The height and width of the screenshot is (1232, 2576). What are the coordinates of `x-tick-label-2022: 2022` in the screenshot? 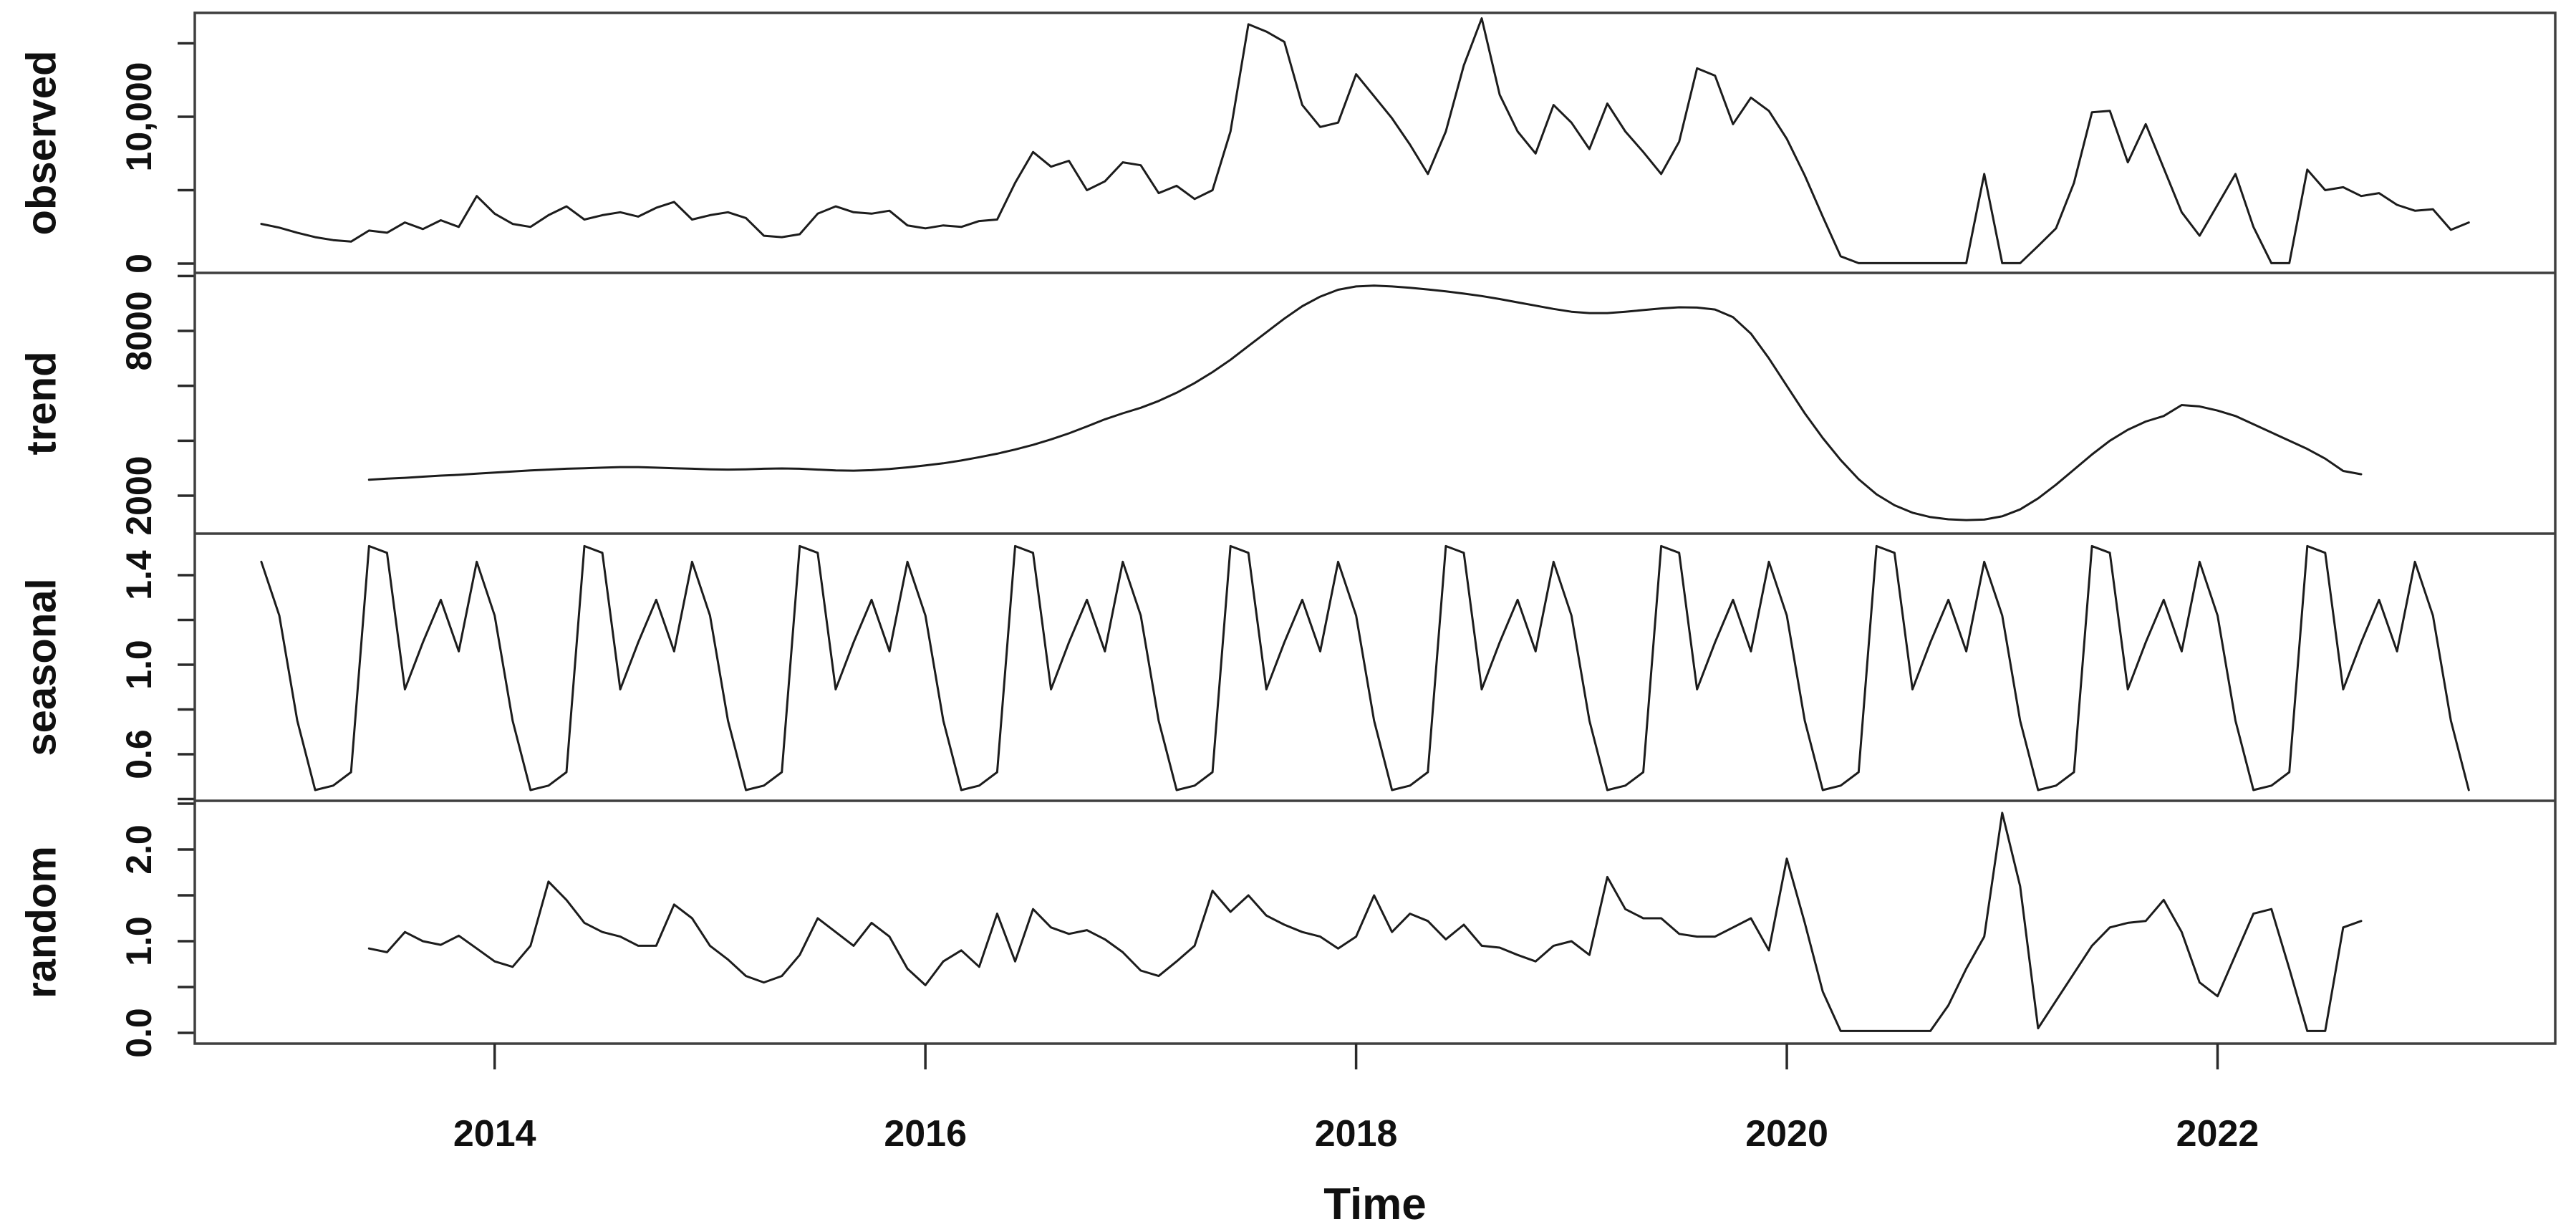 It's located at (2217, 1134).